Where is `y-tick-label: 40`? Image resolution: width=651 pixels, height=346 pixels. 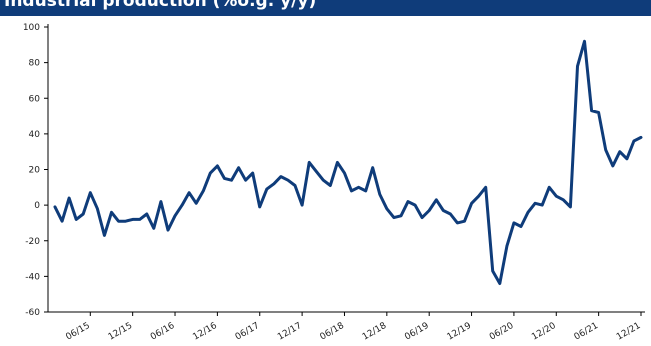 y-tick-label: 40 is located at coordinates (35, 135).